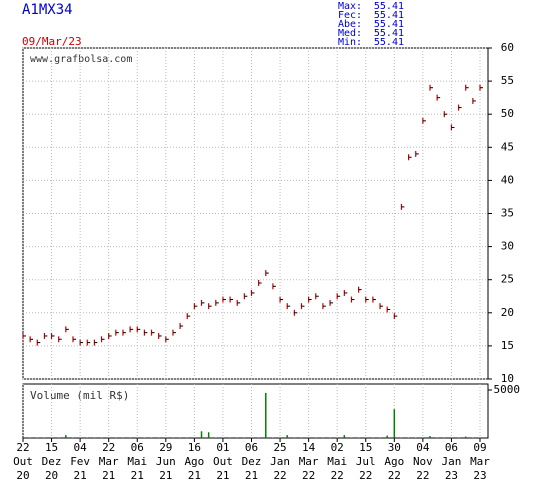 The width and height of the screenshot is (545, 490). I want to click on x-tick-label: 29, so click(165, 447).